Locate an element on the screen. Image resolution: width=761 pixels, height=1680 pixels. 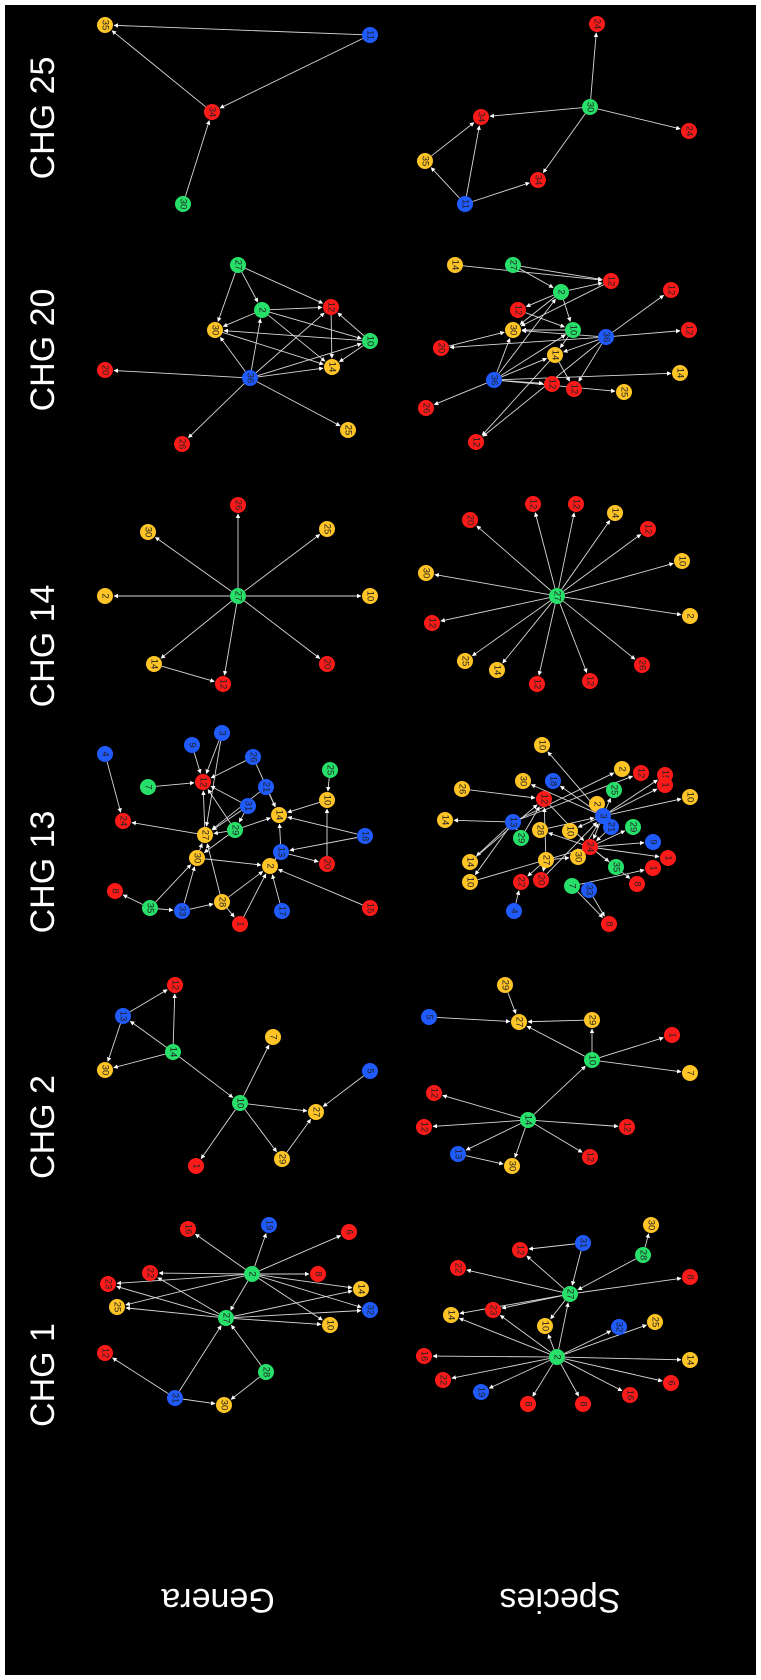
node-label: 26 is located at coordinates (237, 505).